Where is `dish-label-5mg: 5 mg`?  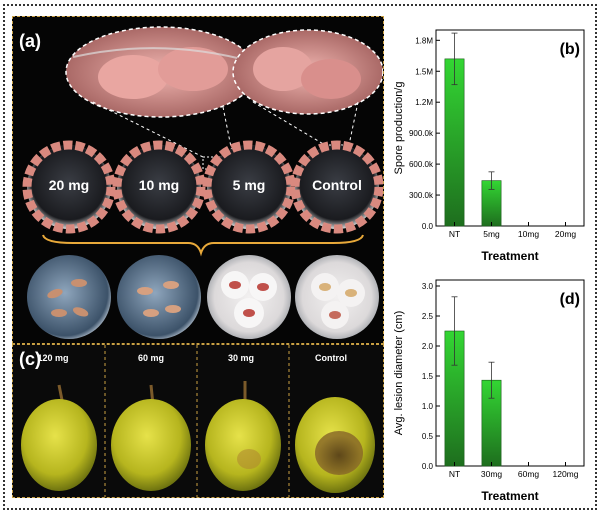 dish-label-5mg: 5 mg is located at coordinates (249, 185).